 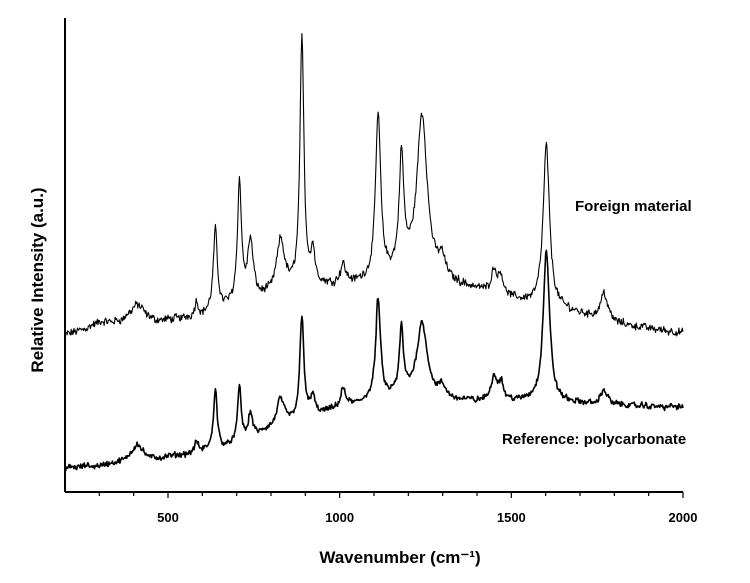 I want to click on x-tick-label: 1000, so click(x=339, y=517).